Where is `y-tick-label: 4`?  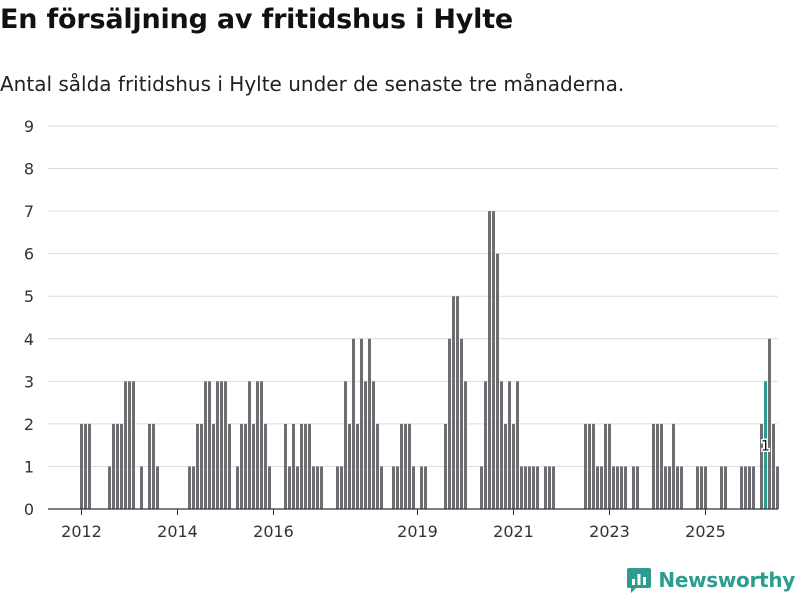
y-tick-label: 4 is located at coordinates (29, 339).